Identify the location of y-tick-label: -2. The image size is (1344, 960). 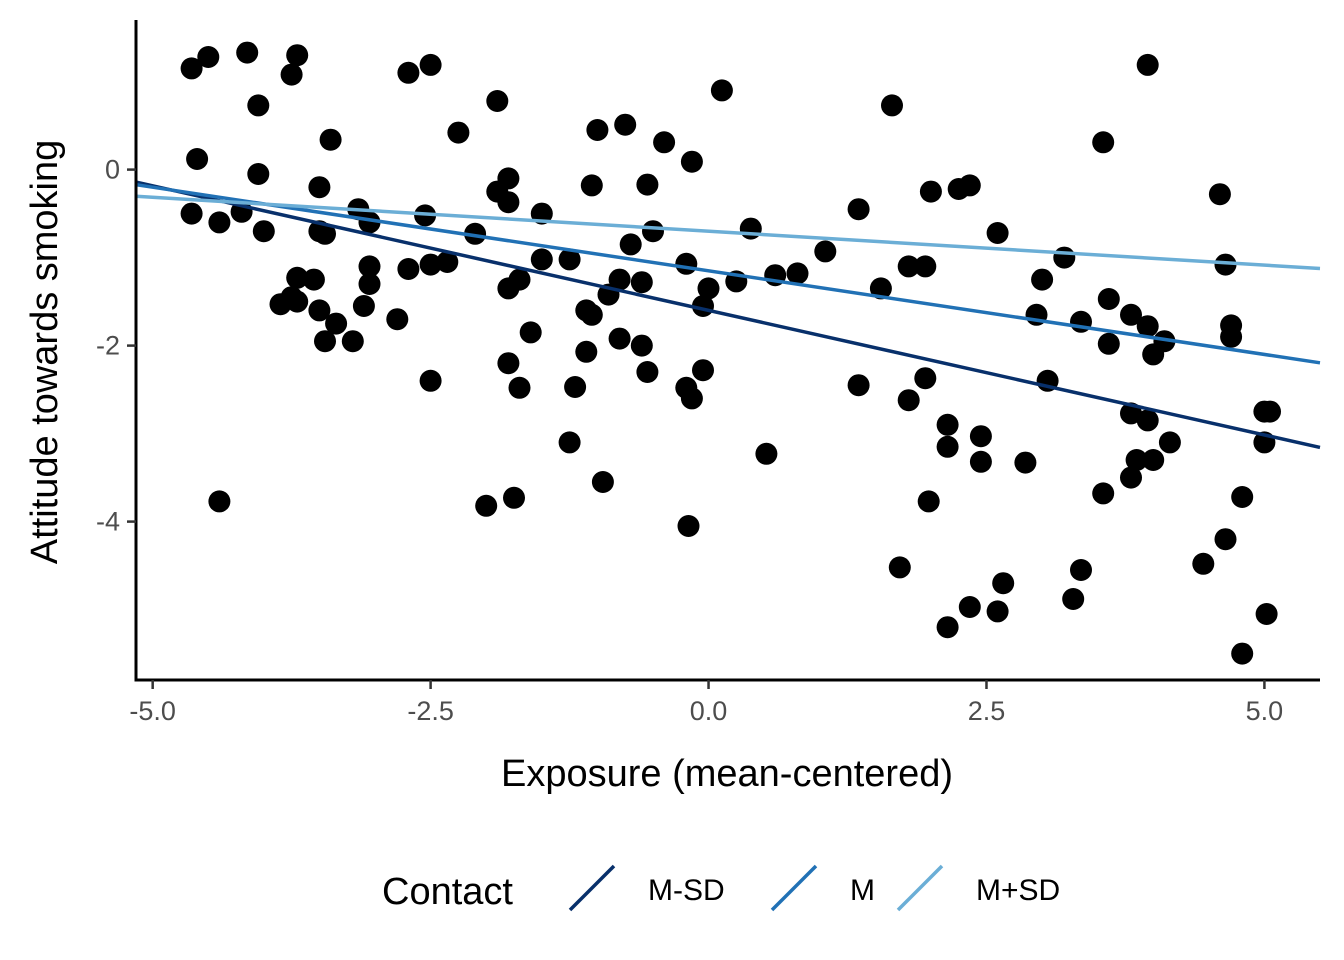
(108, 346).